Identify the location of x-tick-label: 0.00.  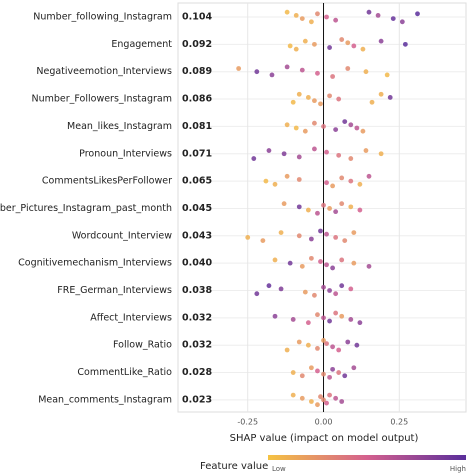
(324, 422).